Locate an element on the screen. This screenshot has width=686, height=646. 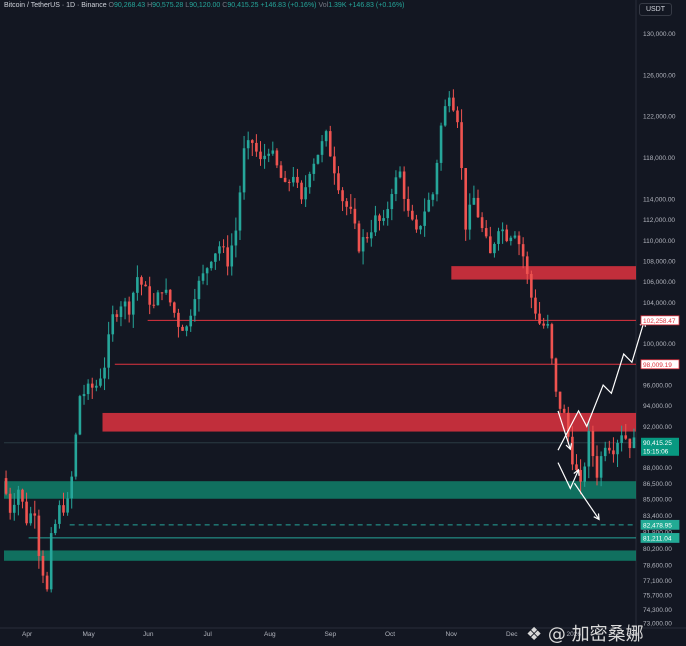
close-label: C is located at coordinates (225, 5).